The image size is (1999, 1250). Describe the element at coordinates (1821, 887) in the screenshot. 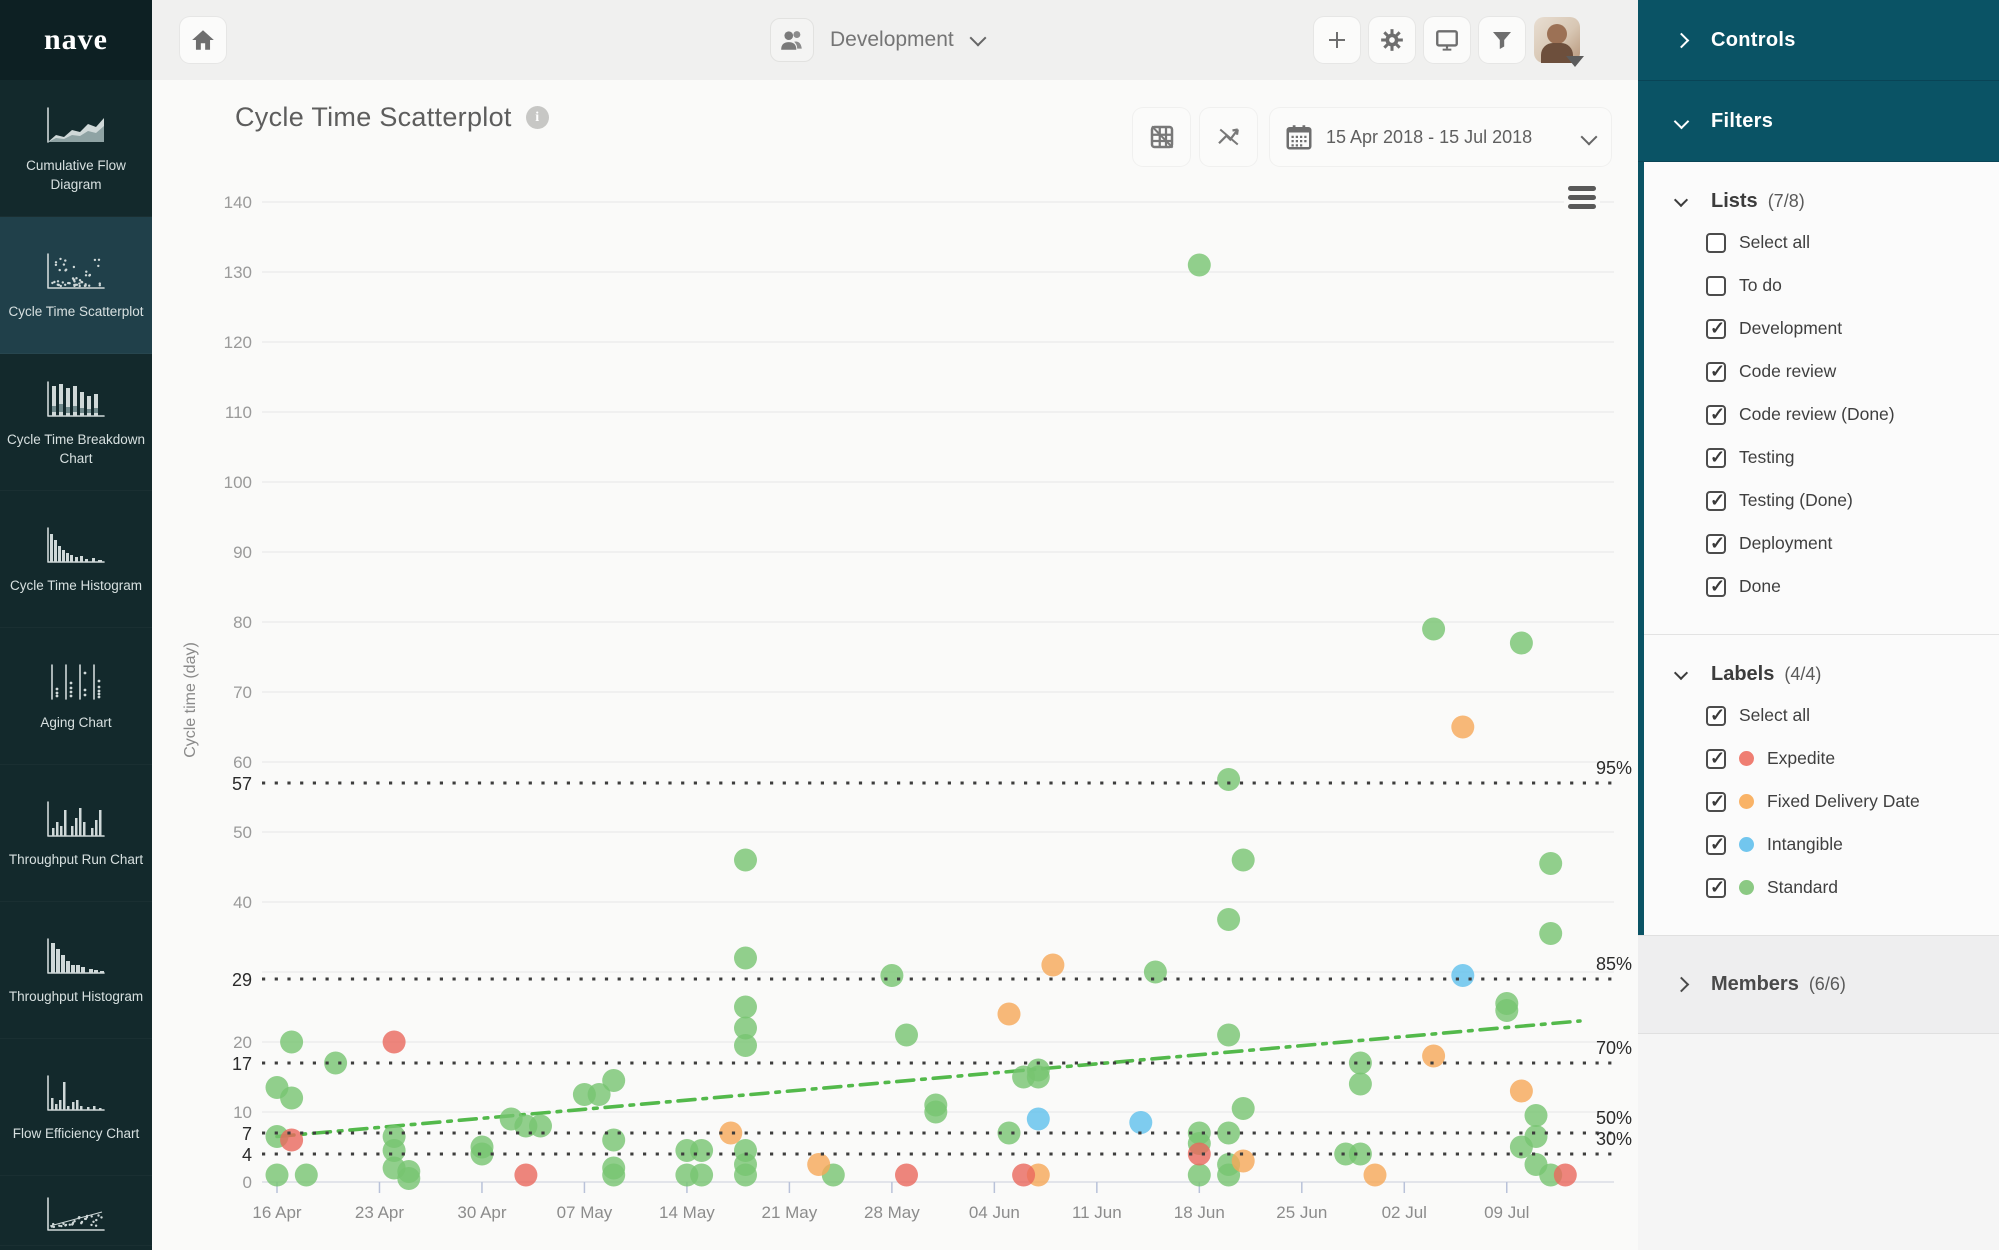

I see `filter-checkbox-standard: Standard` at that location.